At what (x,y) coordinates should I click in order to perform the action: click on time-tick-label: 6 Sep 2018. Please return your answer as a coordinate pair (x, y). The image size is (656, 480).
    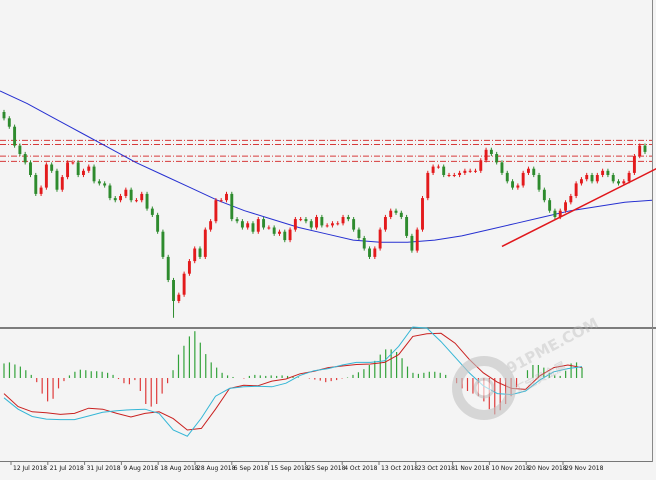
    Looking at the image, I should click on (251, 468).